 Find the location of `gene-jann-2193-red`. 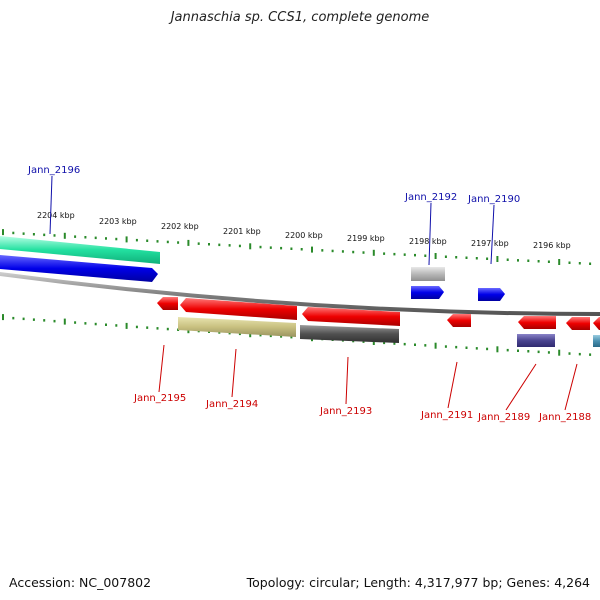

gene-jann-2193-red is located at coordinates (351, 316).